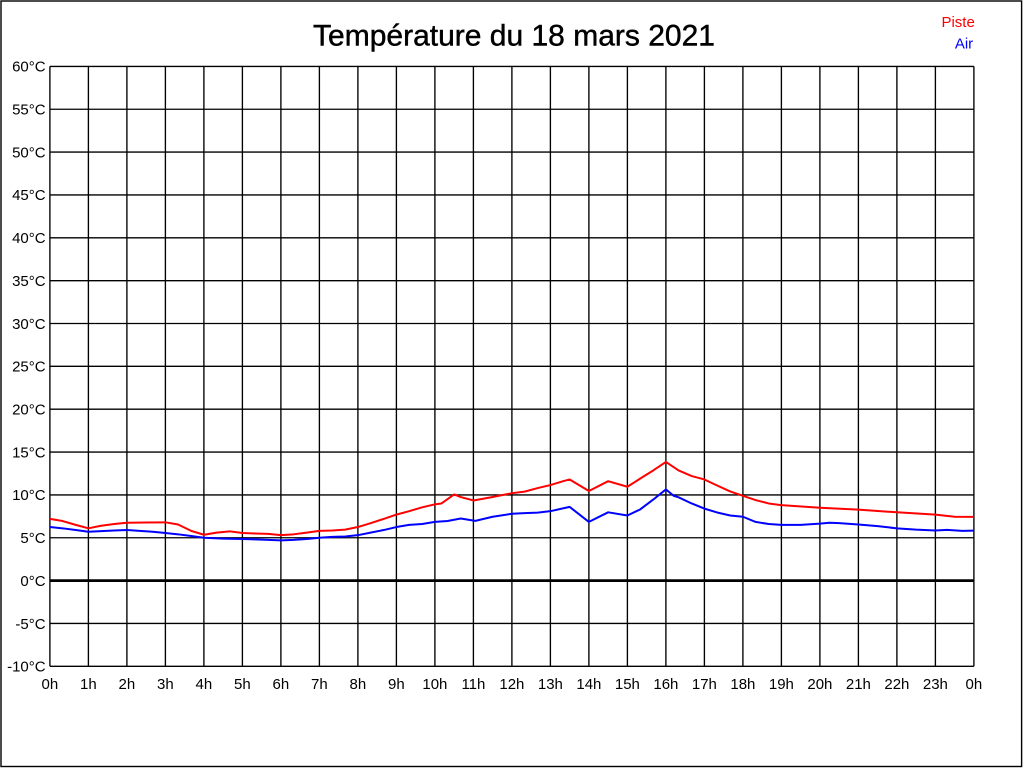  I want to click on svg-text: Température du 18 mars 2021, so click(514, 36).